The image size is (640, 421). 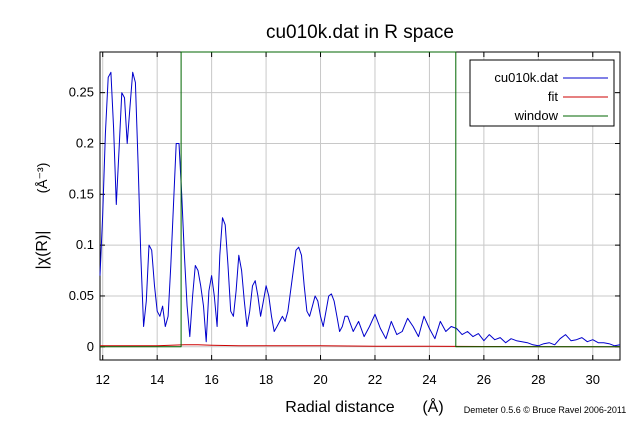 What do you see at coordinates (340, 407) in the screenshot?
I see `x-axis-label: Radial distance` at bounding box center [340, 407].